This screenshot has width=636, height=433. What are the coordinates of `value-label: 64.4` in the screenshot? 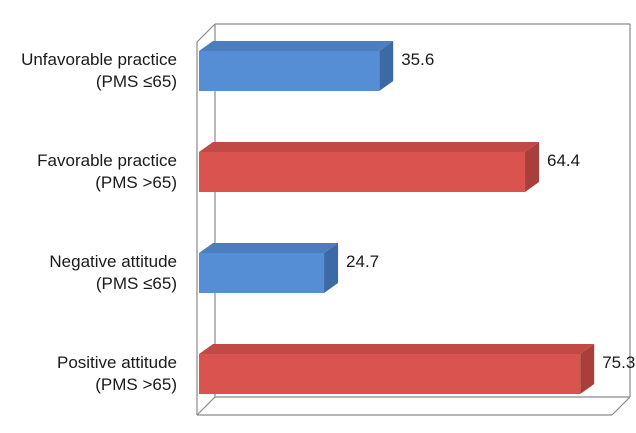 It's located at (563, 160).